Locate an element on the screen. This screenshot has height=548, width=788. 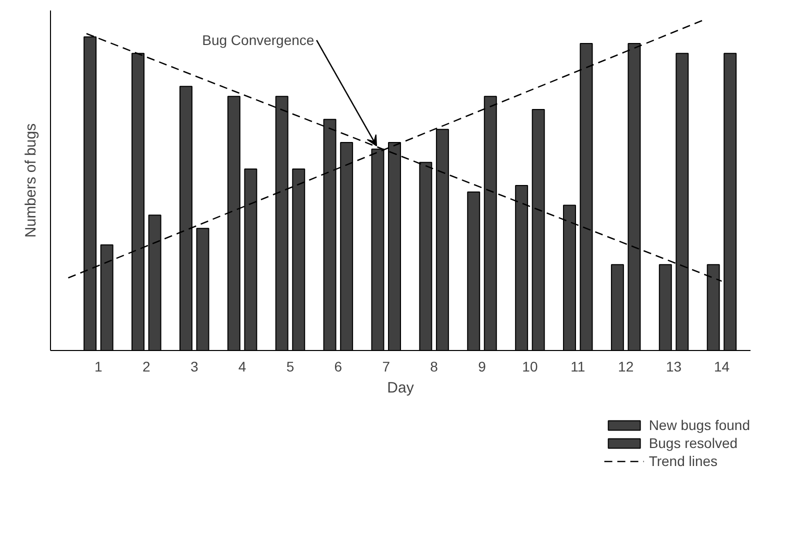
x-tick-label: 3 is located at coordinates (194, 366).